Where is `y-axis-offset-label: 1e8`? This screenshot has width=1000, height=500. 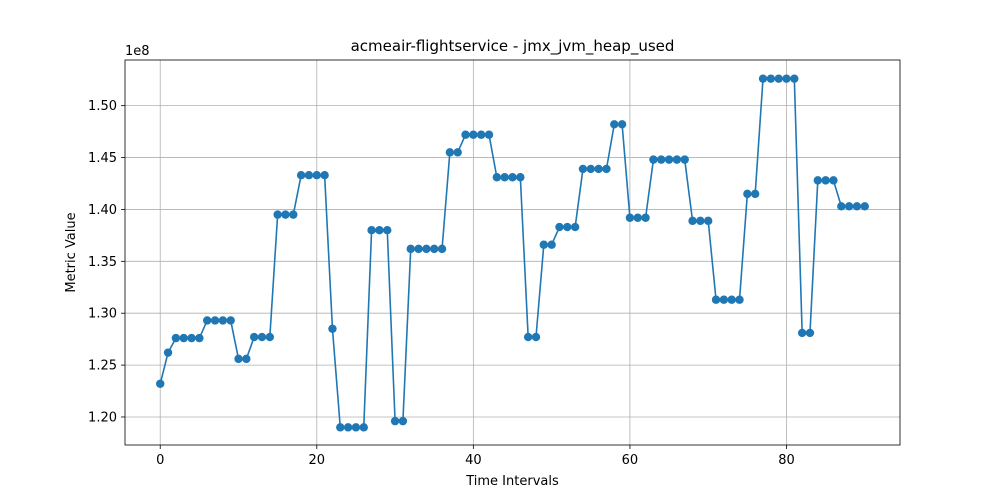 y-axis-offset-label: 1e8 is located at coordinates (137, 51).